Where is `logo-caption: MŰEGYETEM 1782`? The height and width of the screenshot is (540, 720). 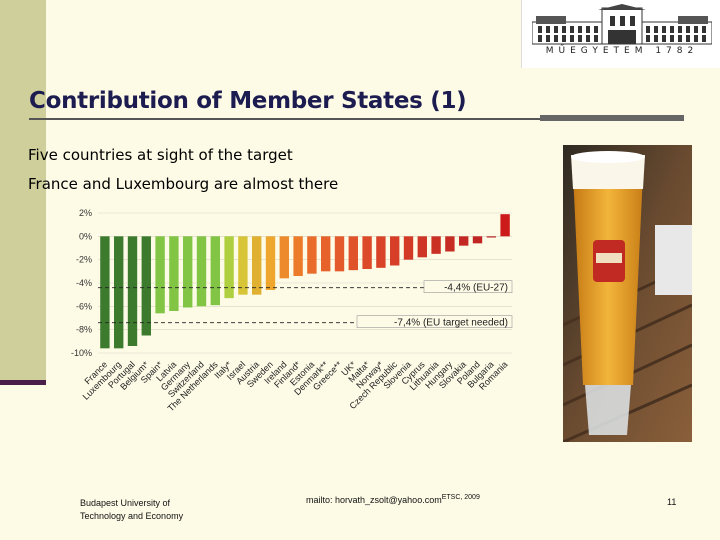
logo-caption: MŰEGYETEM 1782 is located at coordinates (622, 51).